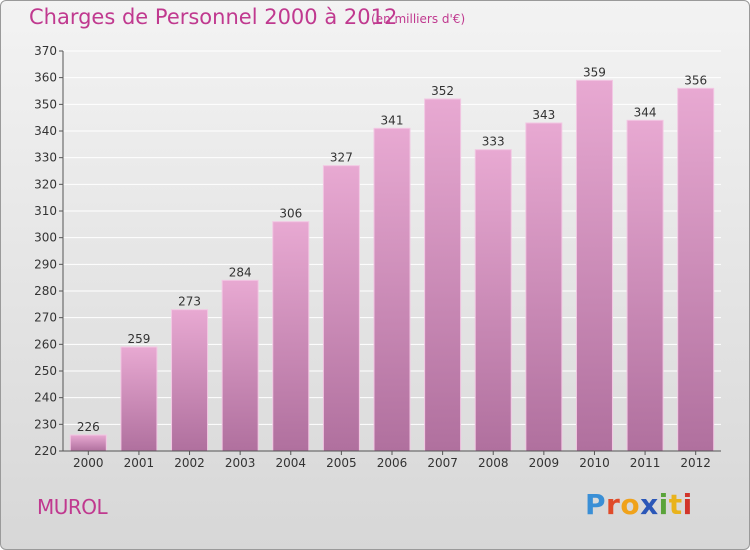 Image resolution: width=750 pixels, height=550 pixels. I want to click on data-label: 343, so click(543, 115).